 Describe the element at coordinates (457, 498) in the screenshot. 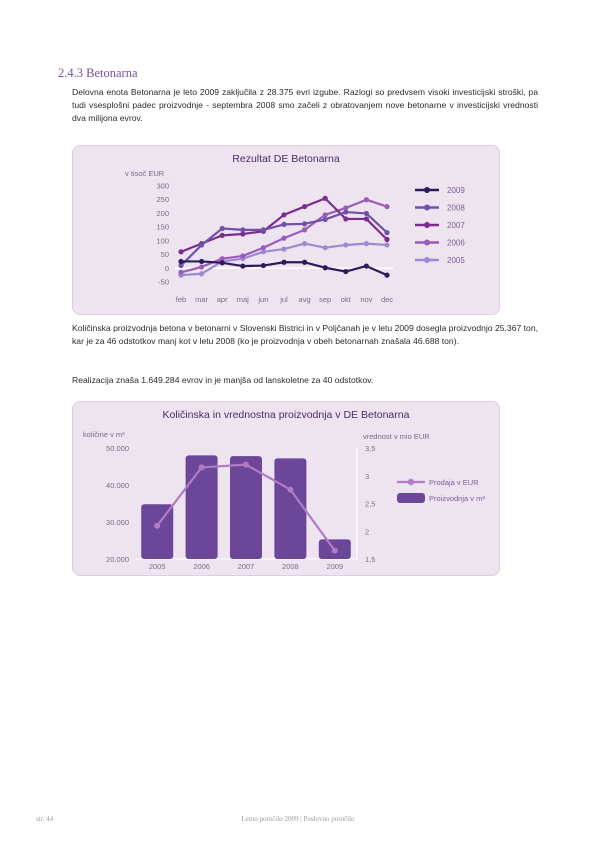

I see `chart2-legend-label-production: Proizvodnja v m³` at that location.